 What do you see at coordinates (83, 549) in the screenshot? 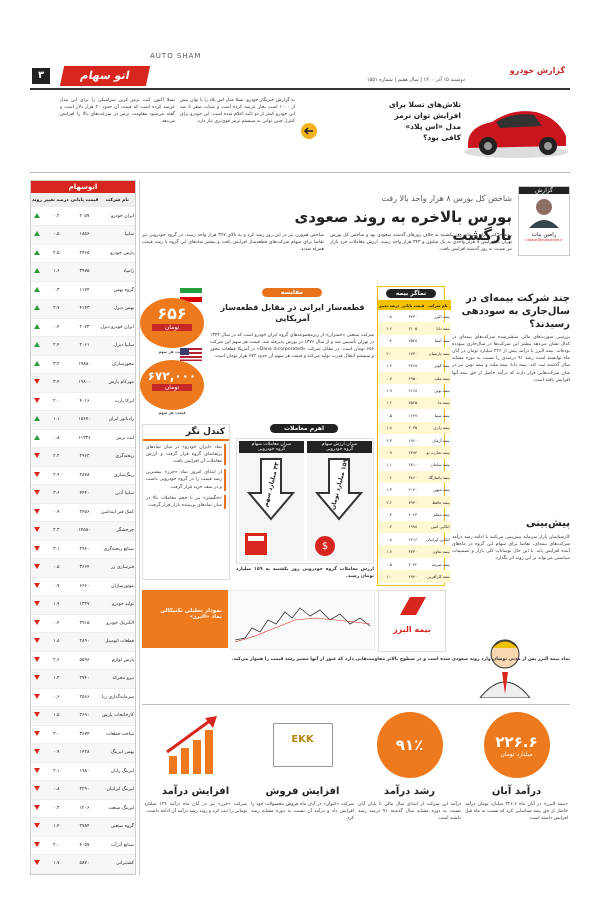
I see `stock-row: صنایع ریخته‌گری ۲۹۶۰ ۳.۱` at bounding box center [83, 549].